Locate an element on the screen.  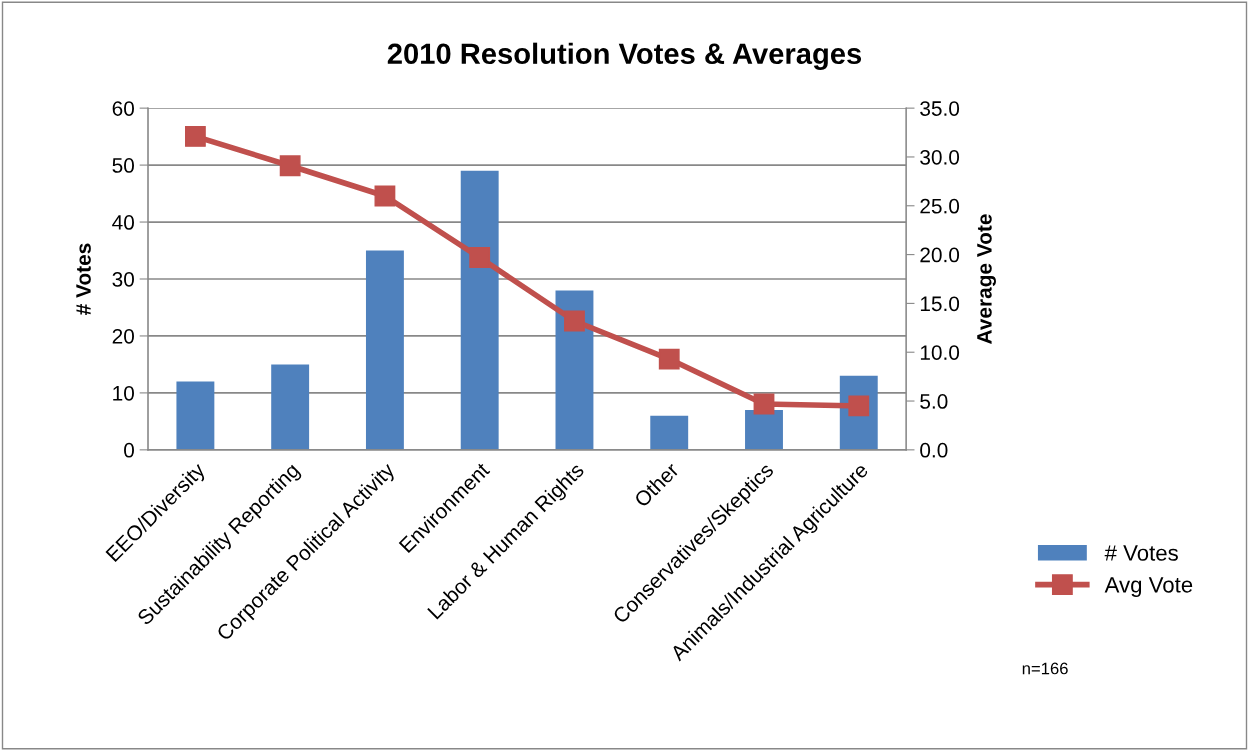
y2-tick-label: 35.0 is located at coordinates (940, 108).